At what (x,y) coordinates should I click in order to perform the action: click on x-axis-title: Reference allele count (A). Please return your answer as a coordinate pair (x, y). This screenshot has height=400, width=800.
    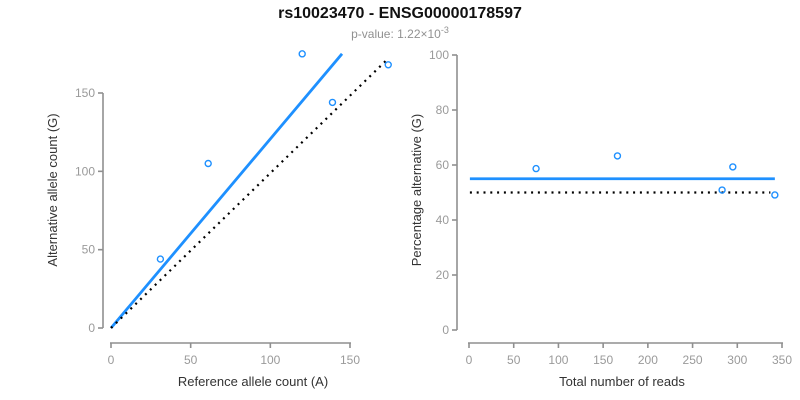
    Looking at the image, I should click on (253, 381).